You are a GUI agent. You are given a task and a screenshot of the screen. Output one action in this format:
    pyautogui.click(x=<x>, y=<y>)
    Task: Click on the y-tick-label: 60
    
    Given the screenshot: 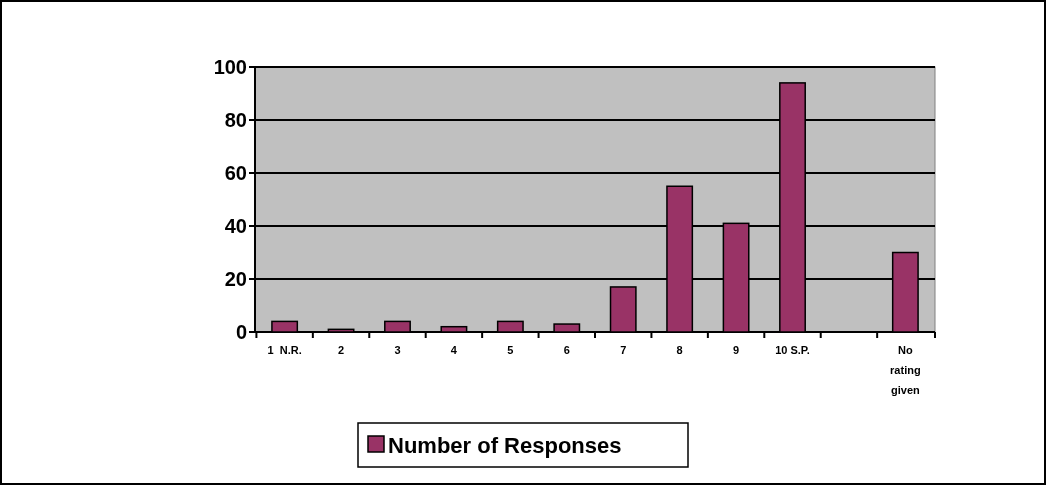 What is the action you would take?
    pyautogui.click(x=235, y=173)
    